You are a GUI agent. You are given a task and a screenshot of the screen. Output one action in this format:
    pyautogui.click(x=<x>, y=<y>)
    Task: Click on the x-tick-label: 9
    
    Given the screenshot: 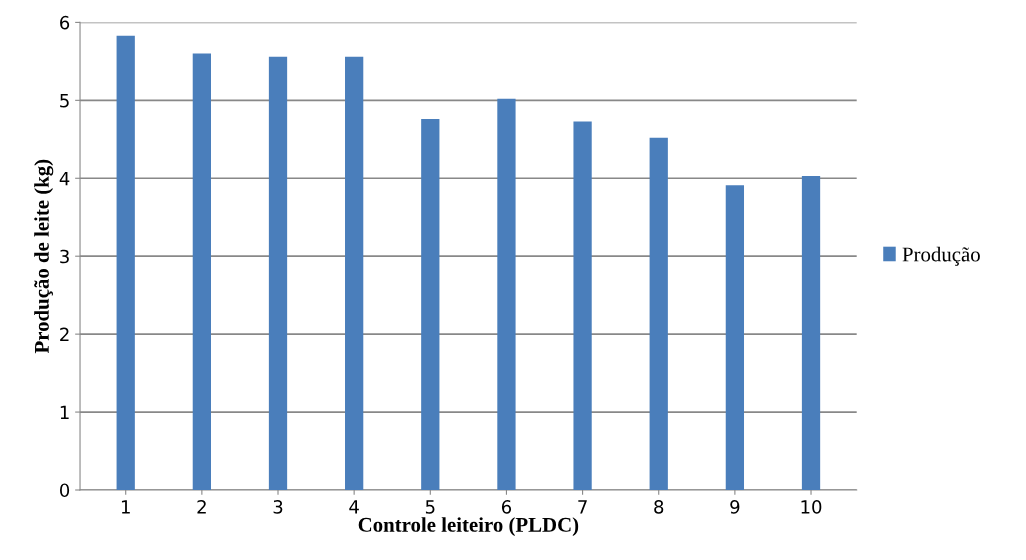 What is the action you would take?
    pyautogui.click(x=735, y=507)
    